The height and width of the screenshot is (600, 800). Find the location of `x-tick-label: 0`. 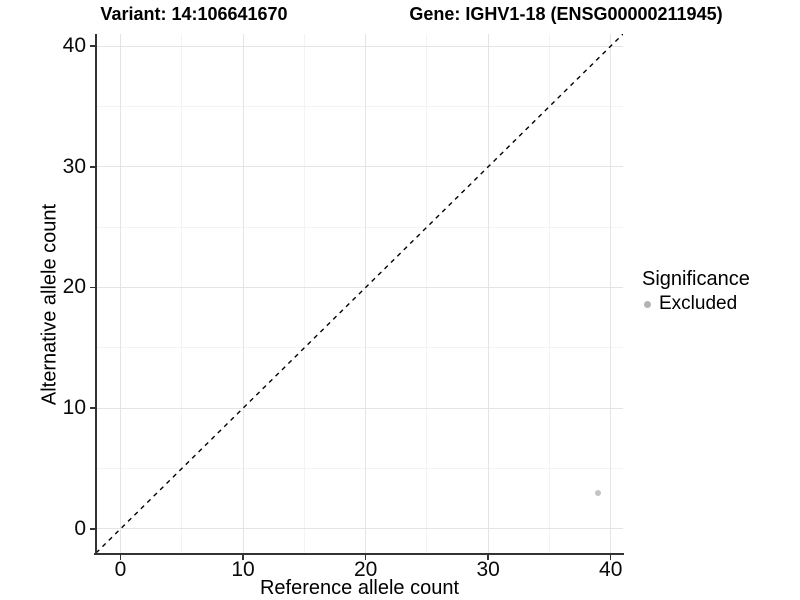

x-tick-label: 0 is located at coordinates (120, 569).